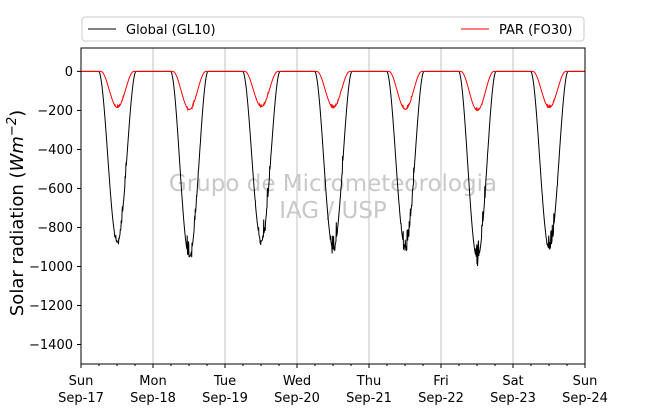 The height and width of the screenshot is (409, 650). What do you see at coordinates (225, 398) in the screenshot?
I see `x-tick-label-date-2: Sep-19` at bounding box center [225, 398].